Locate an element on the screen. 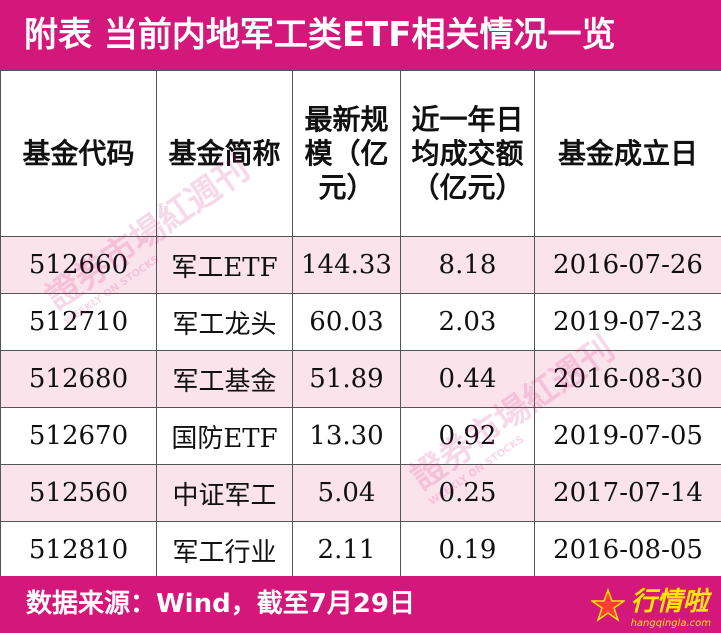 The height and width of the screenshot is (633, 721). cell-avg-turnover: 0.92 is located at coordinates (467, 436).